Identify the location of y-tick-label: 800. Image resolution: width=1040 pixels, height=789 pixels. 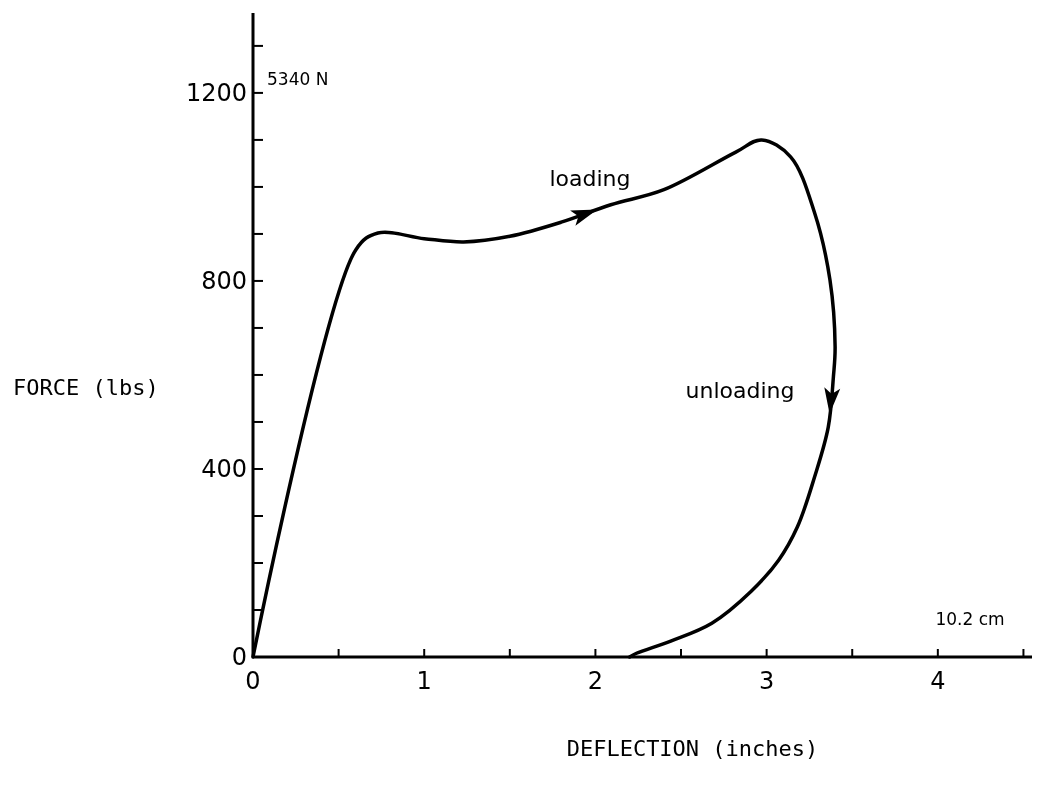
(224, 281).